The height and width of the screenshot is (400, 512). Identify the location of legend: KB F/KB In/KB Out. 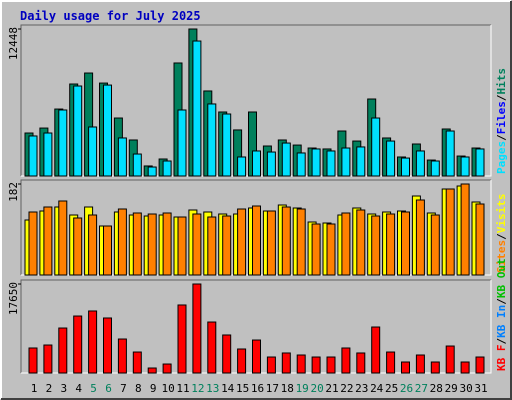
(501, 314).